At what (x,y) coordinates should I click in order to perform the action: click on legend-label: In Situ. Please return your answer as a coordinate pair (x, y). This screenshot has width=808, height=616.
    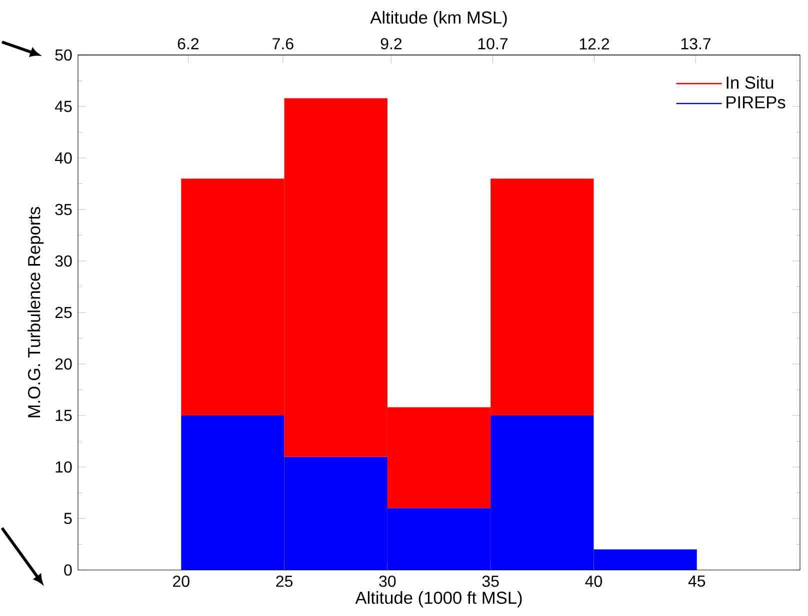
    Looking at the image, I should click on (750, 82).